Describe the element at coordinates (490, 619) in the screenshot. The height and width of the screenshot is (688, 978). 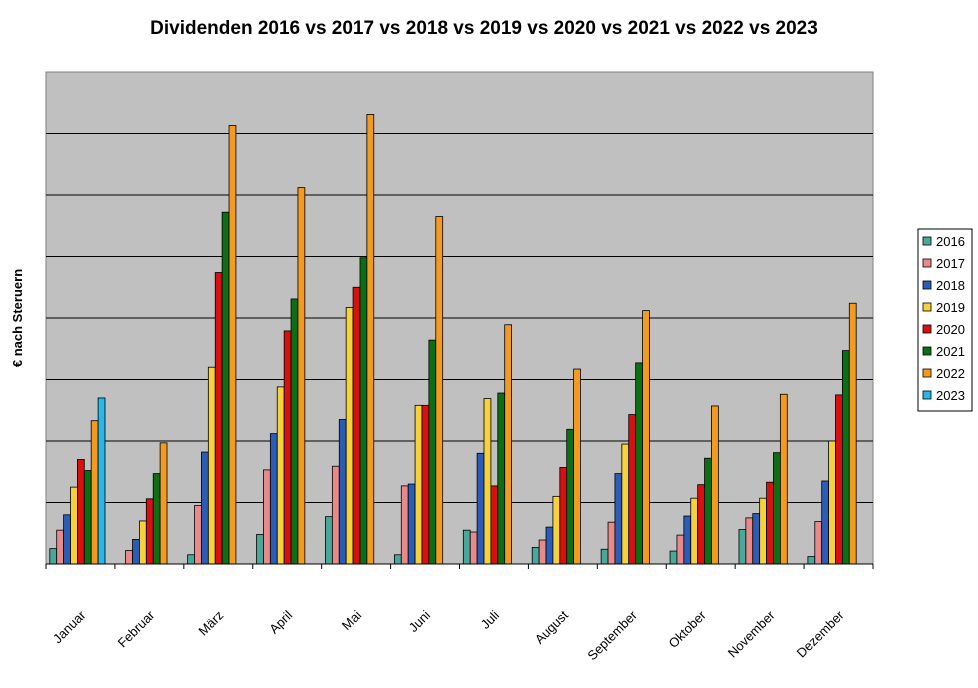
I see `x-tick-label: Juli` at that location.